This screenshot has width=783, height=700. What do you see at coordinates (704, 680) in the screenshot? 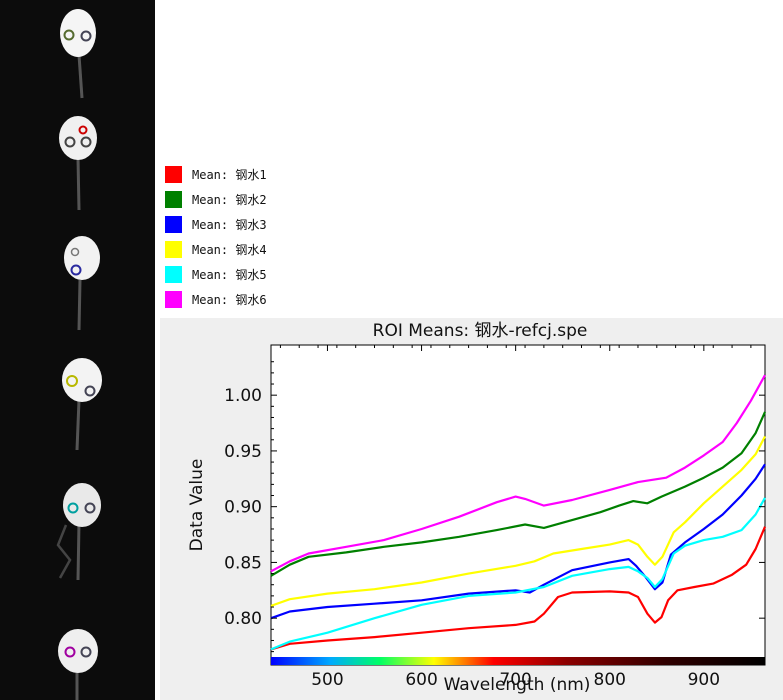
I see `x-tick-label: 900` at bounding box center [704, 680].